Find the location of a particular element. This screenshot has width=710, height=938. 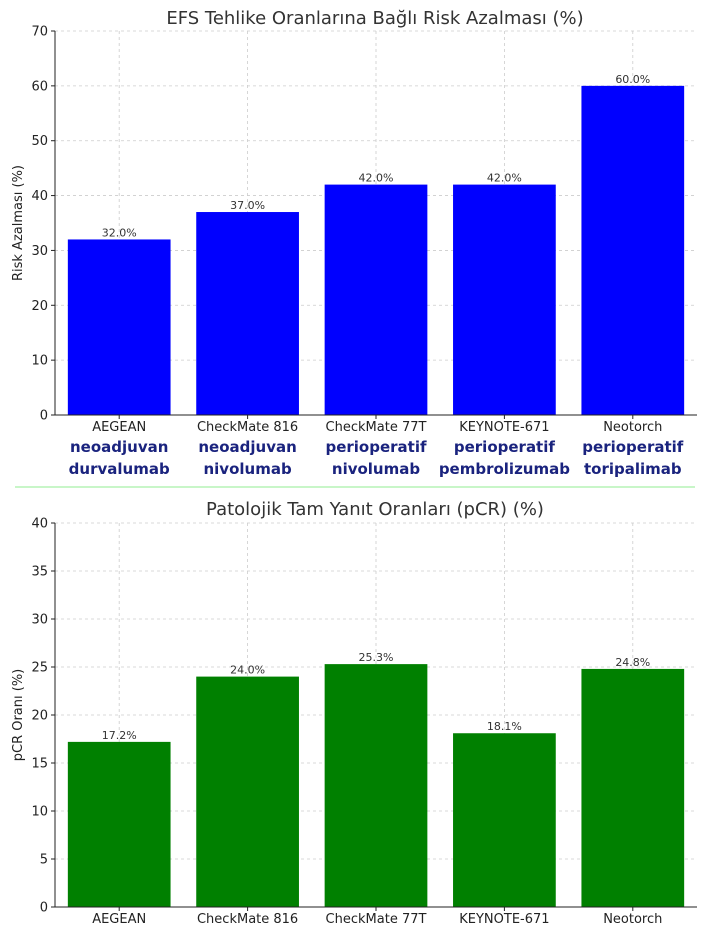

pcr-value-label-4: 24.8% is located at coordinates (632, 662).